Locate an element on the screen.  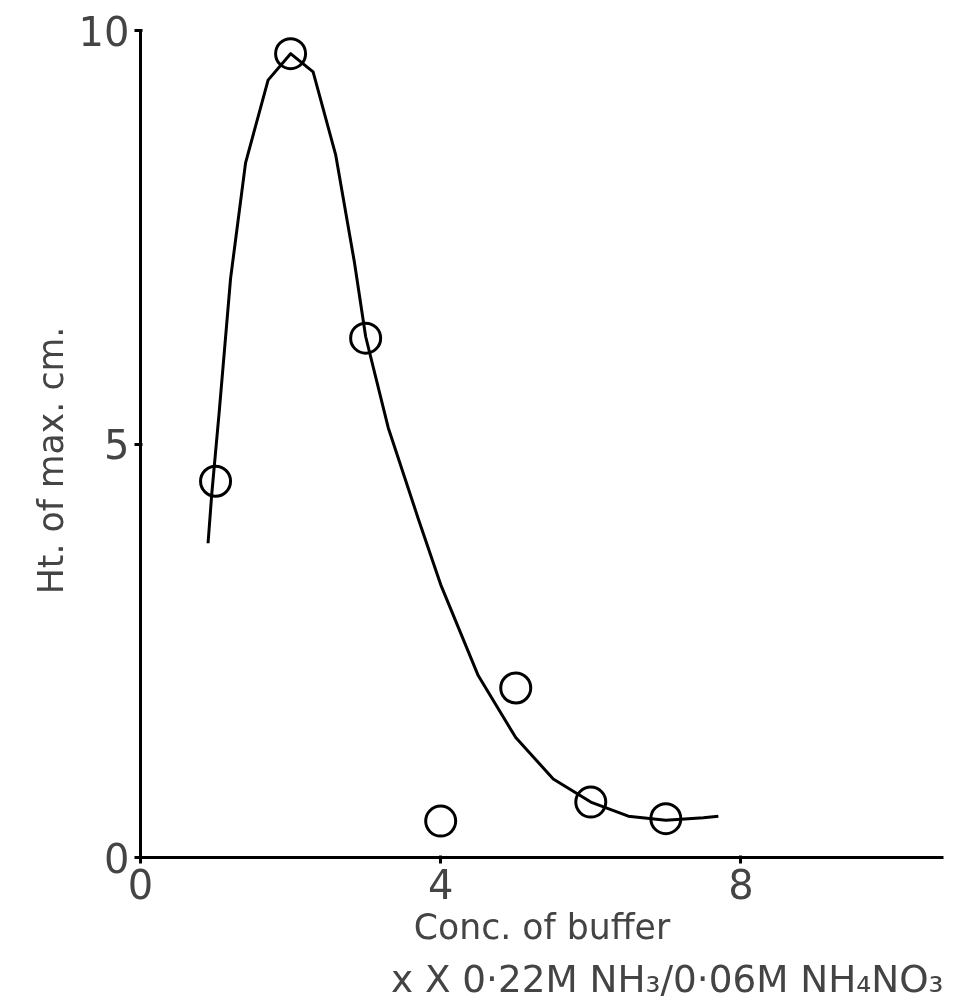
x-tick-label: 8 is located at coordinates (741, 884).